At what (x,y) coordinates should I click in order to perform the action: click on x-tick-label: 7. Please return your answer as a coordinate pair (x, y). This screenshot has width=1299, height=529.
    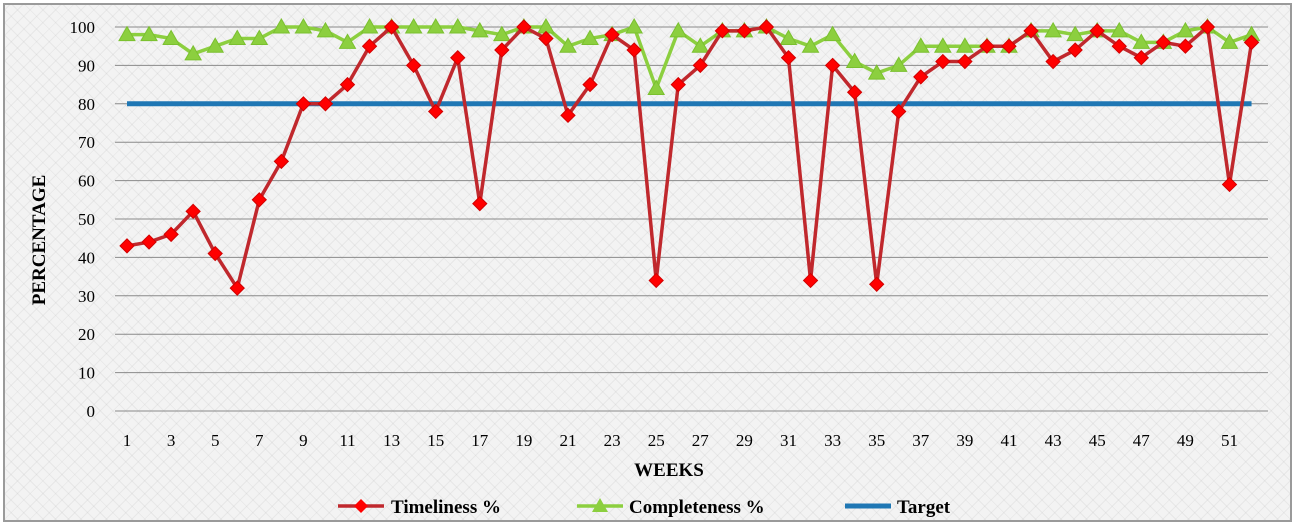
    Looking at the image, I should click on (259, 440).